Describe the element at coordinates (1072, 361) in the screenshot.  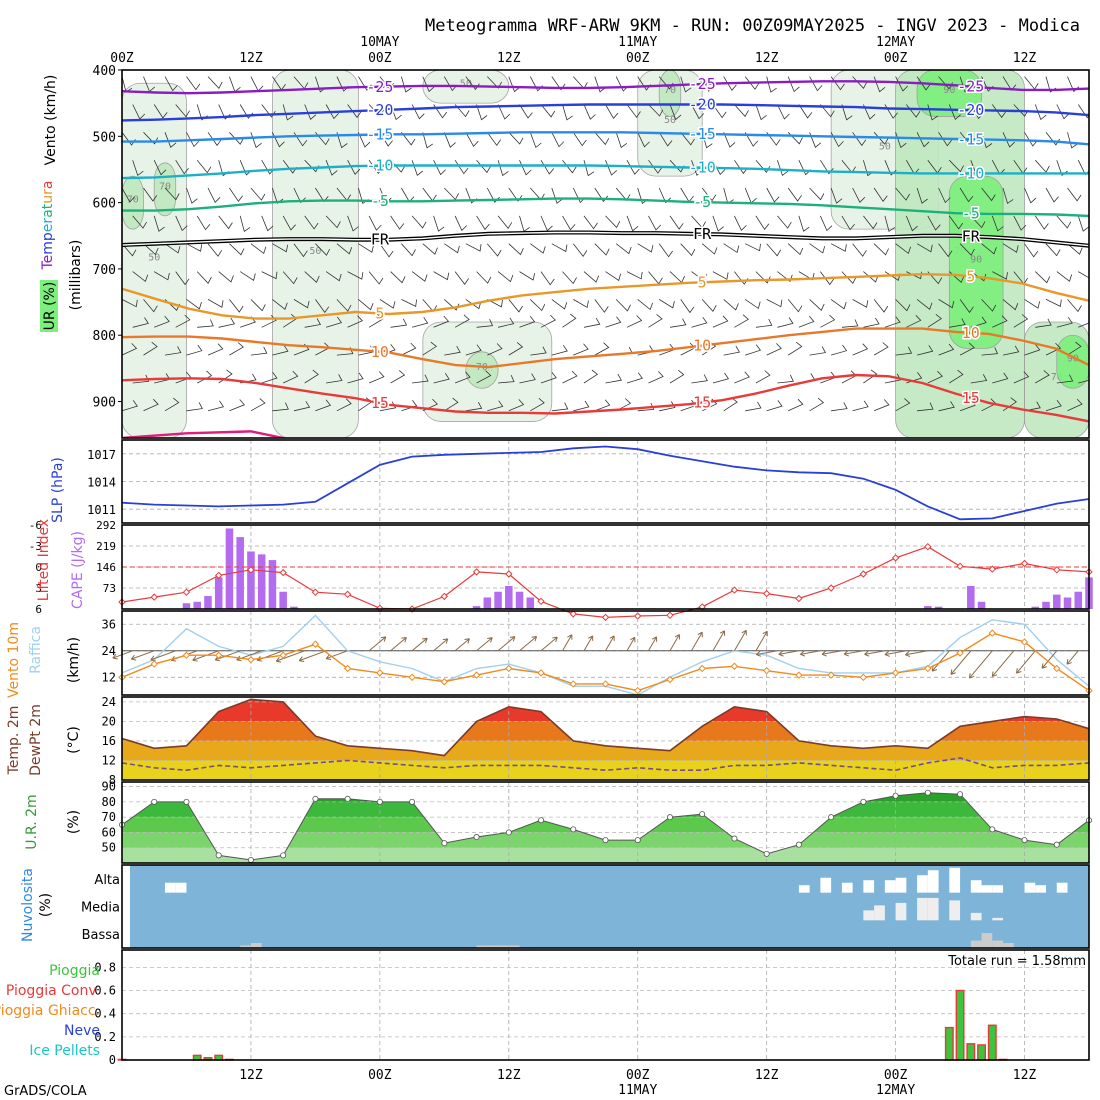
I see `humidity-region` at that location.